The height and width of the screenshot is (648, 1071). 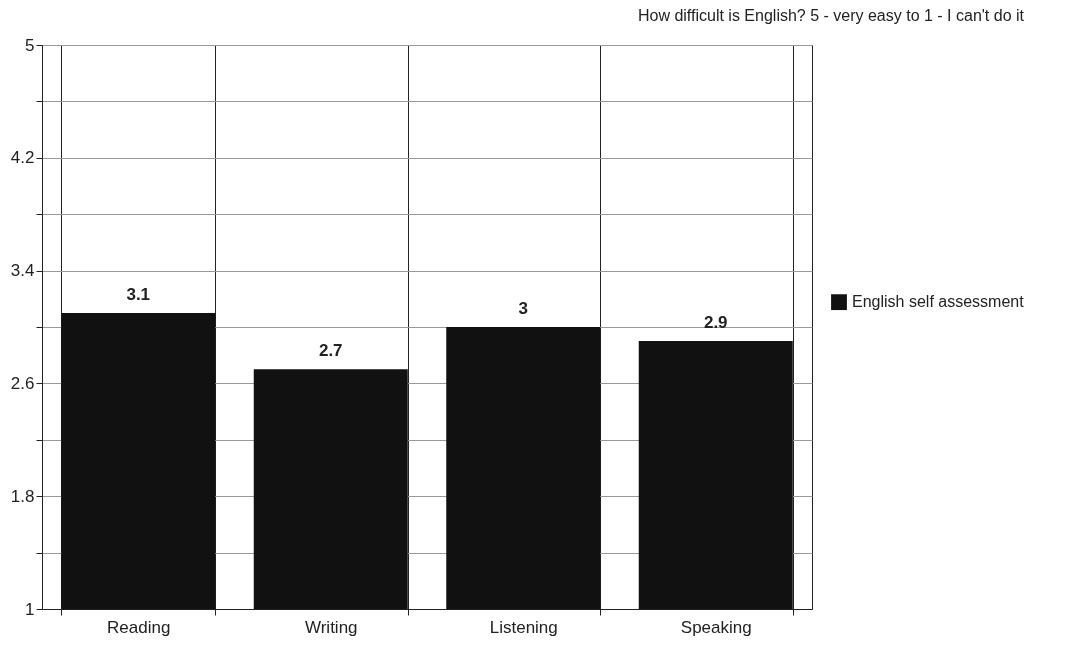 I want to click on x-tick-label: Listening, so click(x=523, y=627).